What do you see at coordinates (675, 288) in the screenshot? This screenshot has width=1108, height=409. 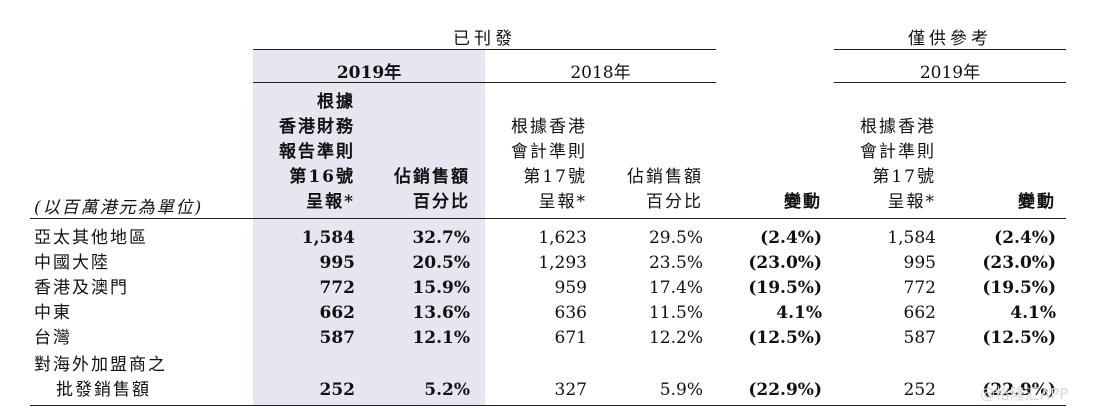 I see `pct-2018: 17.4%` at bounding box center [675, 288].